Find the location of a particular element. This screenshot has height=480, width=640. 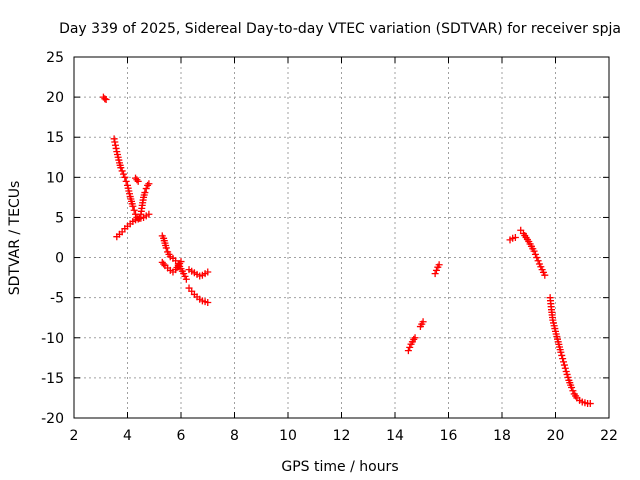

series-t14 is located at coordinates (570, 351).